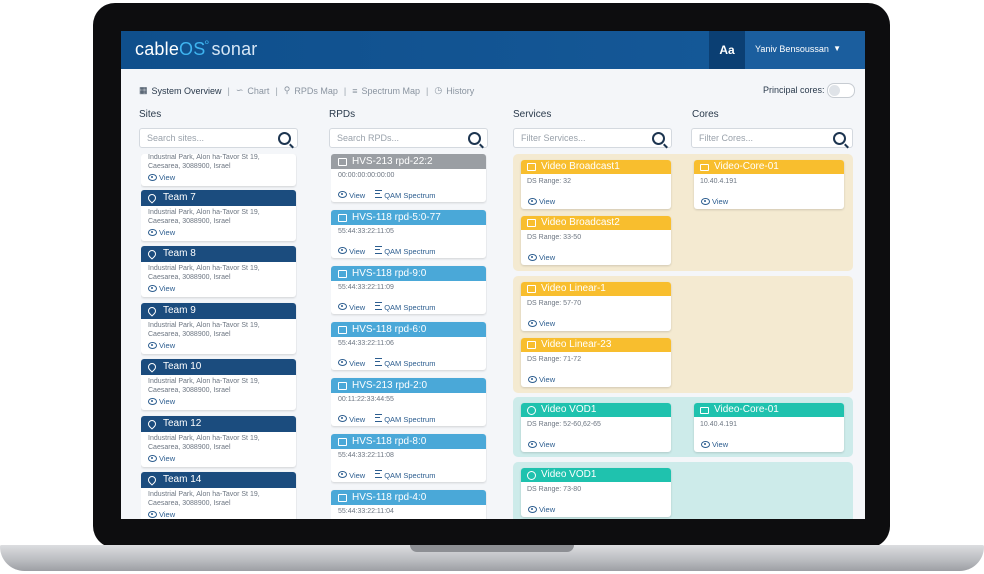 Image resolution: width=984 pixels, height=574 pixels. I want to click on tab-system-overview: ▦ System Overview, so click(180, 90).